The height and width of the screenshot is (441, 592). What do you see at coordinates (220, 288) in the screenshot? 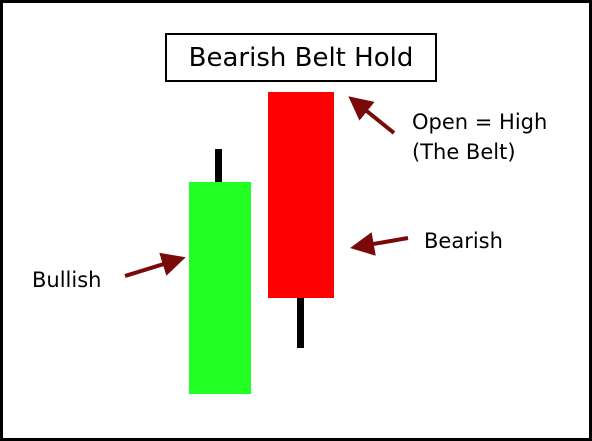
I see `bullish-candle-body` at bounding box center [220, 288].